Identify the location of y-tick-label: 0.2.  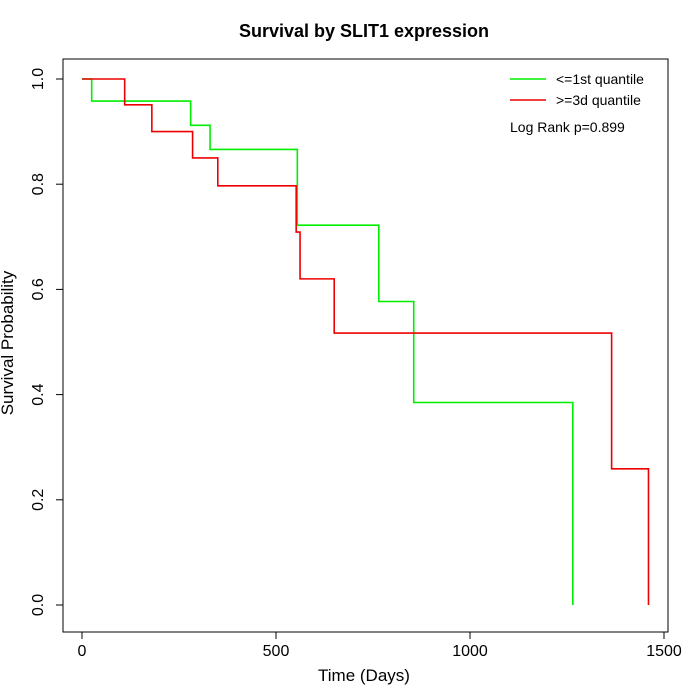
(38, 500).